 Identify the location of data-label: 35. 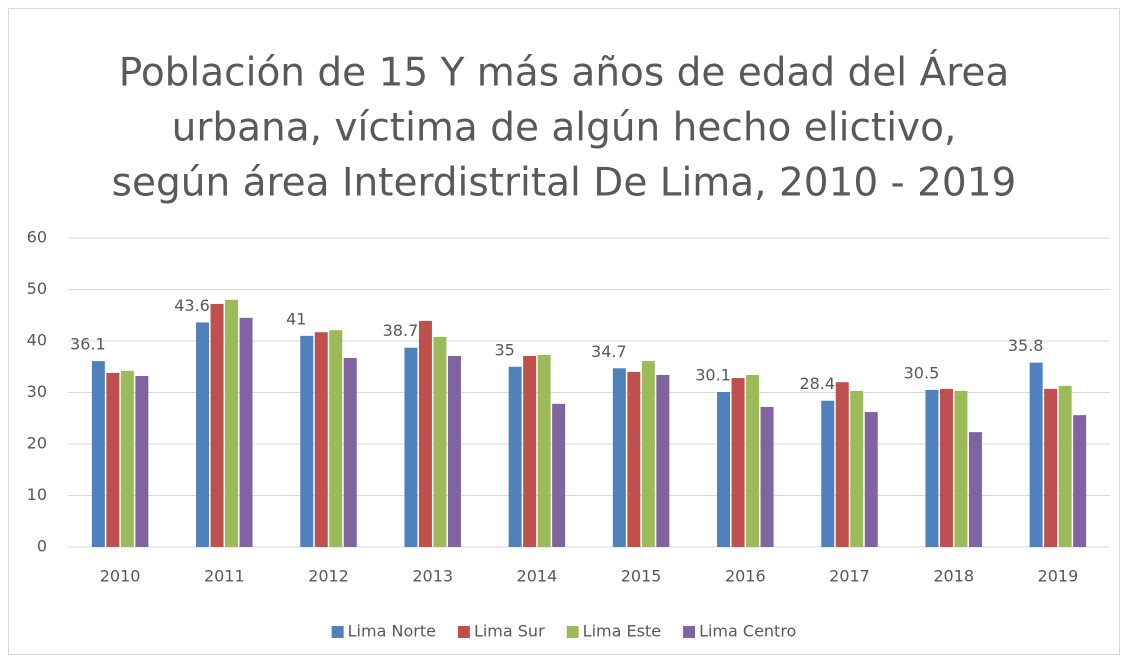
(504, 349).